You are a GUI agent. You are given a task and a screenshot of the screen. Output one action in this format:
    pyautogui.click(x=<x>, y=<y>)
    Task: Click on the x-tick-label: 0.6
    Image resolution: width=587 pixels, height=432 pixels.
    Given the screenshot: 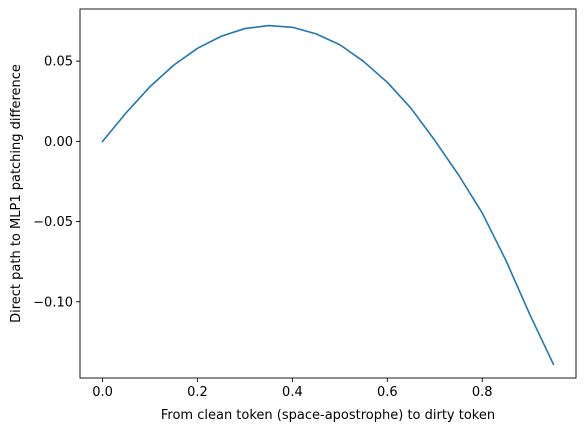 What is the action you would take?
    pyautogui.click(x=387, y=392)
    